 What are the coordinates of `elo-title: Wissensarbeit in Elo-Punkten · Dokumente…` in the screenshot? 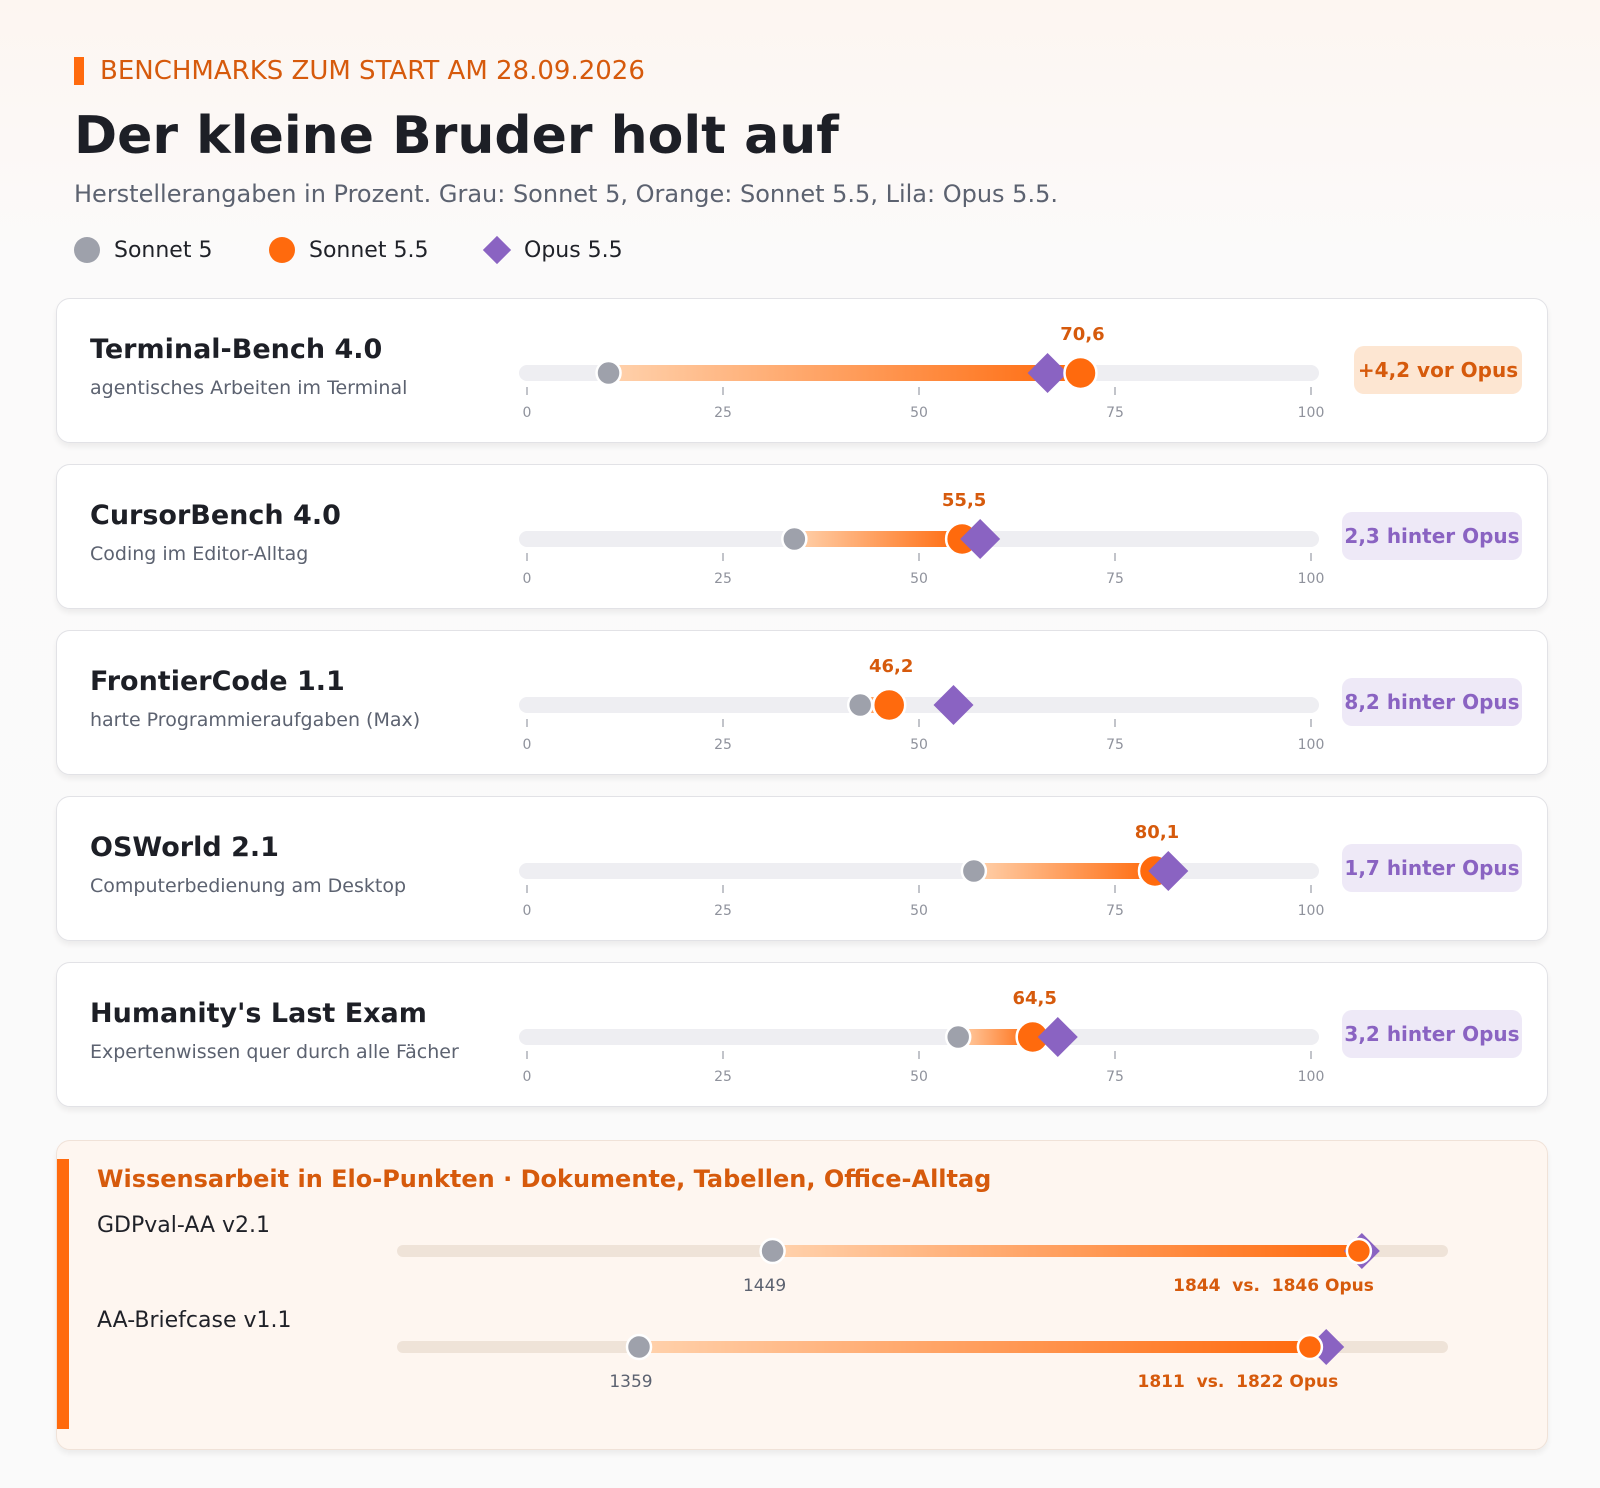 It's located at (544, 1179).